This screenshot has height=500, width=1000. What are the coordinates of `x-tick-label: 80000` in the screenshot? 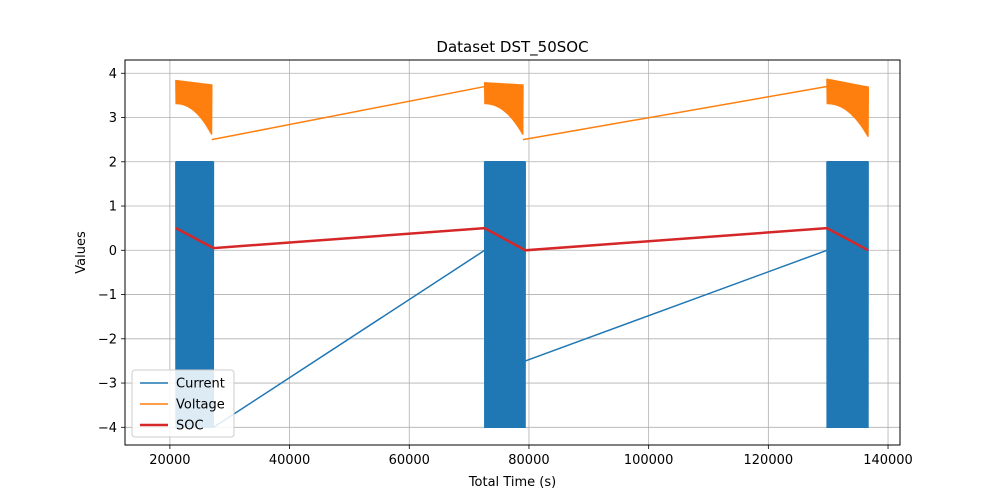 It's located at (528, 460).